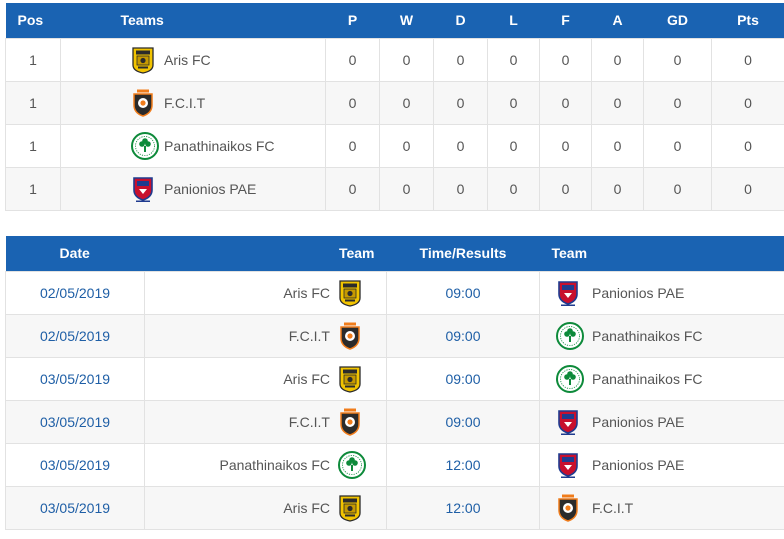  I want to click on standings-row: 1 Panionios PAE 0 0 0 0 0 0 0 0, so click(394, 188).